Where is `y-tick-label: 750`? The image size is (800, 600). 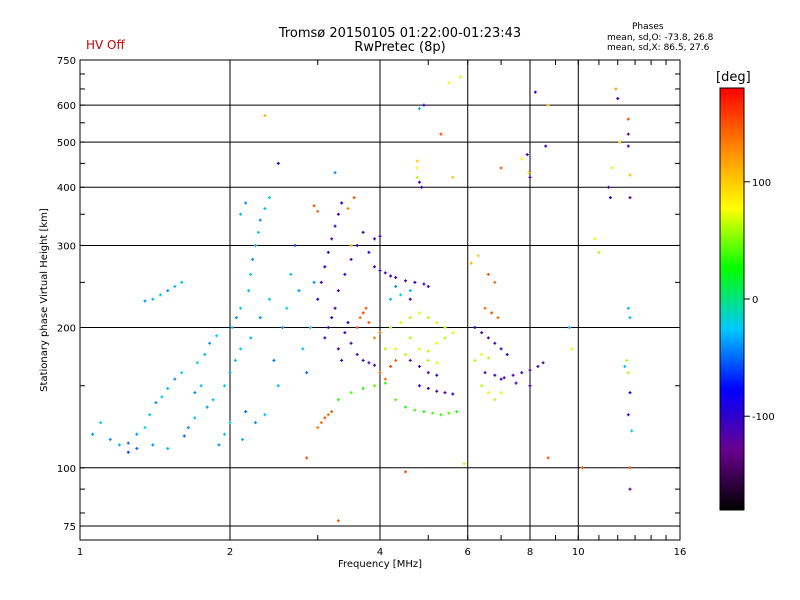 y-tick-label: 750 is located at coordinates (66, 61).